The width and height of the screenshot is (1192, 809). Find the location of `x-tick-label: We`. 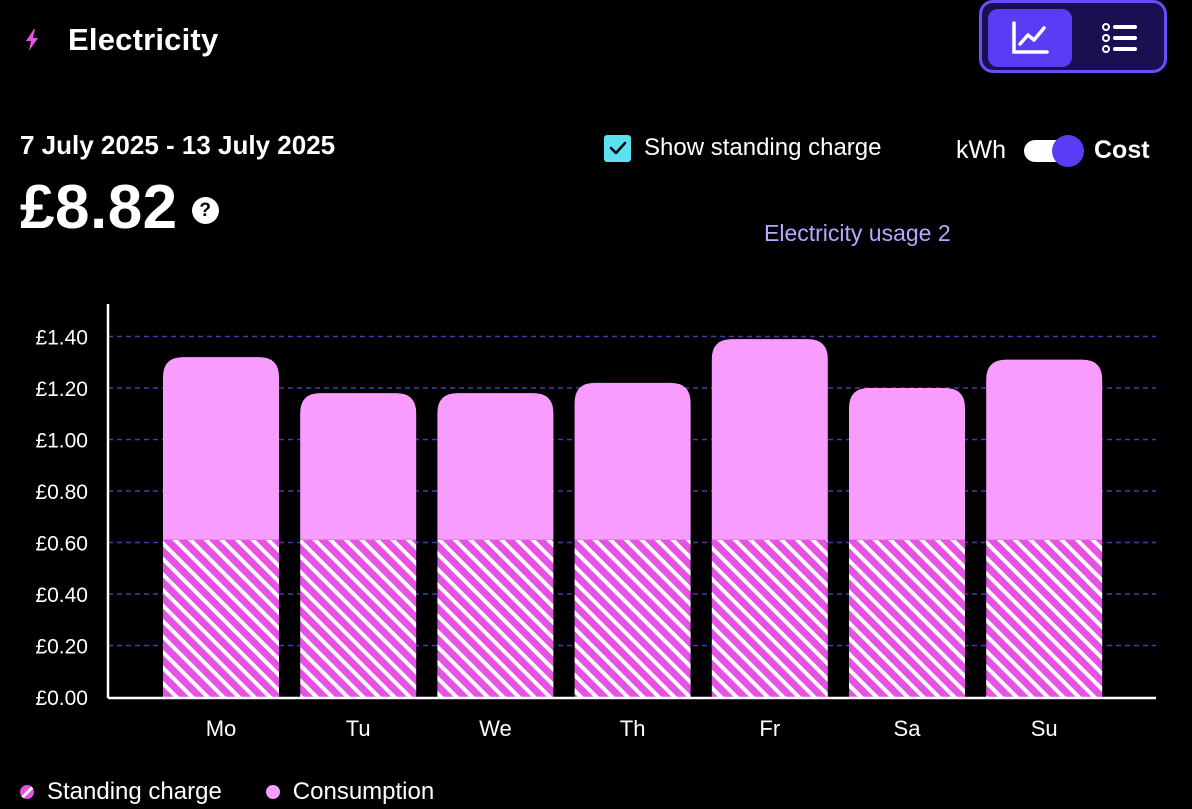

x-tick-label: We is located at coordinates (495, 728).